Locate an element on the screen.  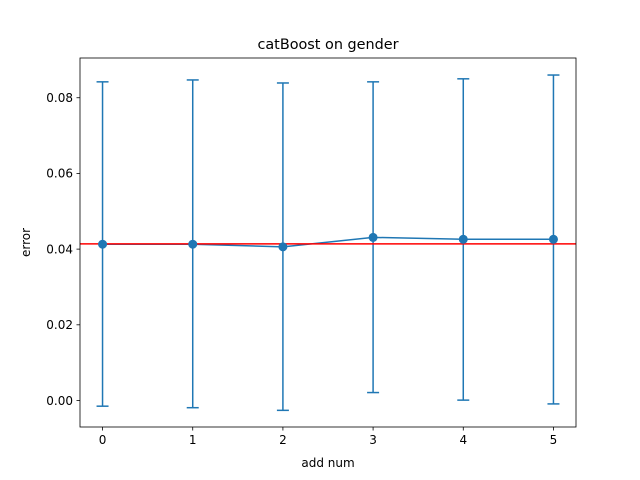
y-tick-label-4: 0.08 is located at coordinates (59, 98).